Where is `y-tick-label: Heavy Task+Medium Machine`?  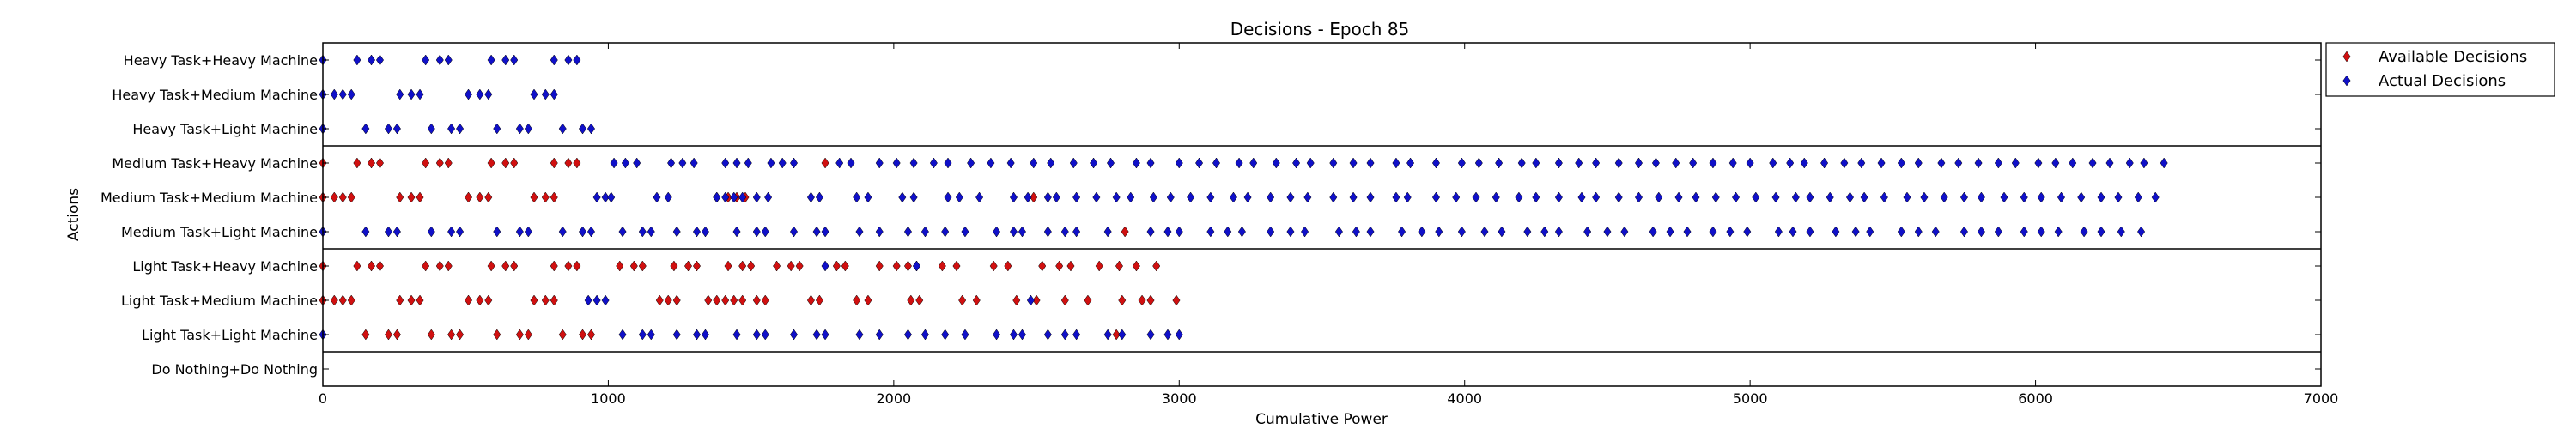 y-tick-label: Heavy Task+Medium Machine is located at coordinates (215, 95).